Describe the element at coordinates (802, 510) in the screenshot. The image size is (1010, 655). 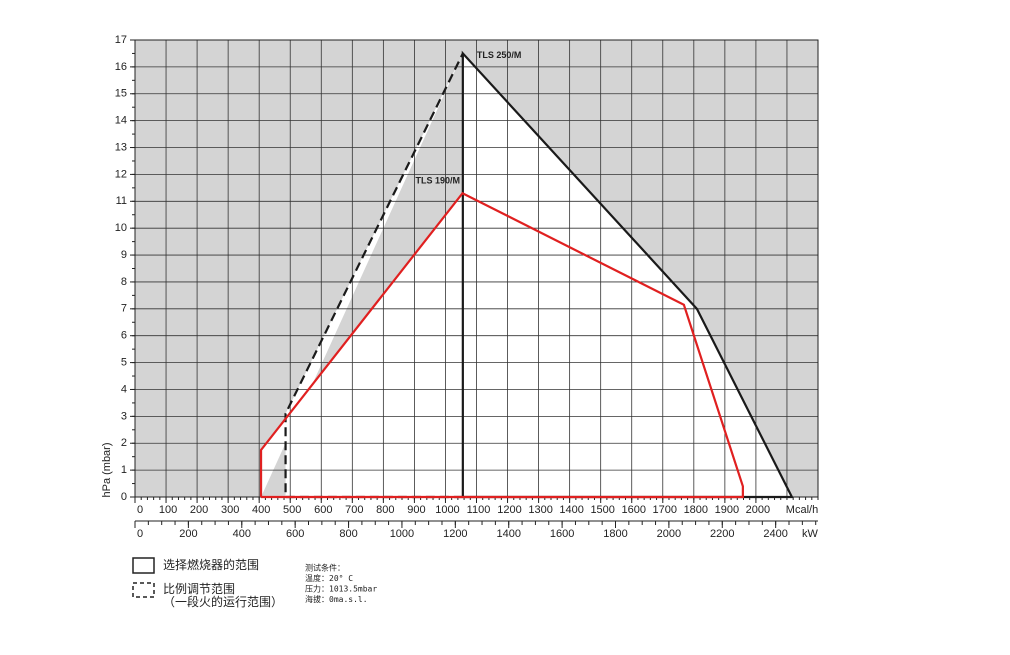
I see `x-unit: Mcal/h` at that location.